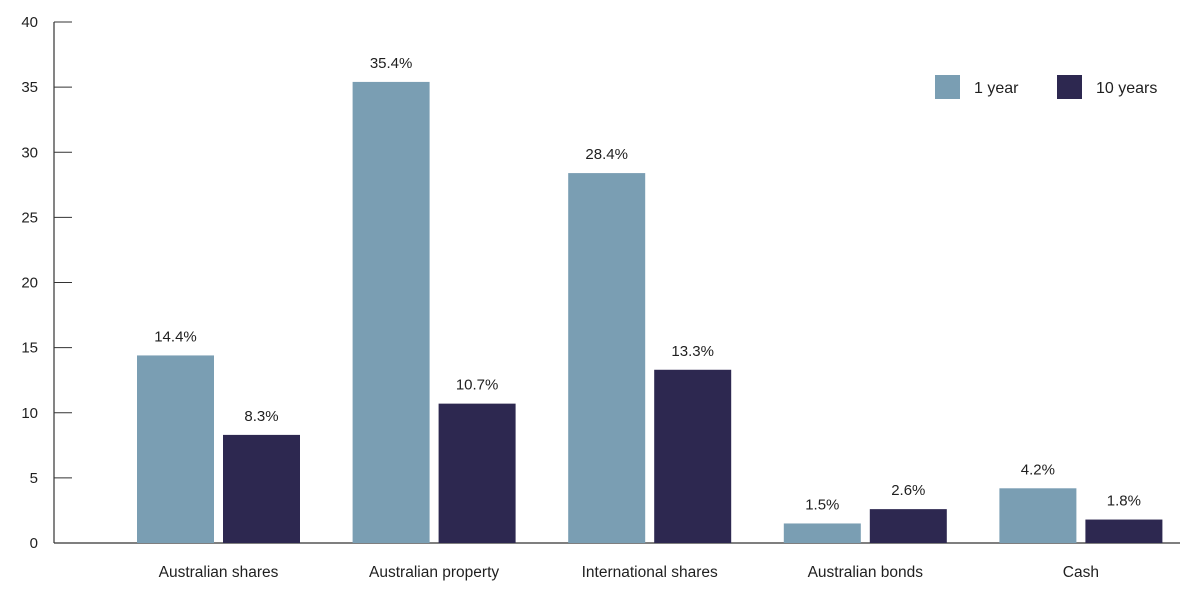 The image size is (1200, 607). I want to click on x-category-label: International shares, so click(650, 572).